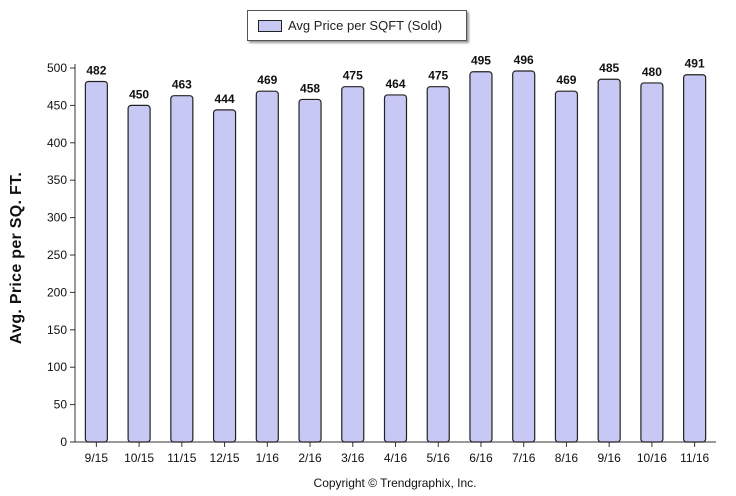 Image resolution: width=736 pixels, height=496 pixels. Describe the element at coordinates (63, 442) in the screenshot. I see `y-tick-label: 0` at that location.